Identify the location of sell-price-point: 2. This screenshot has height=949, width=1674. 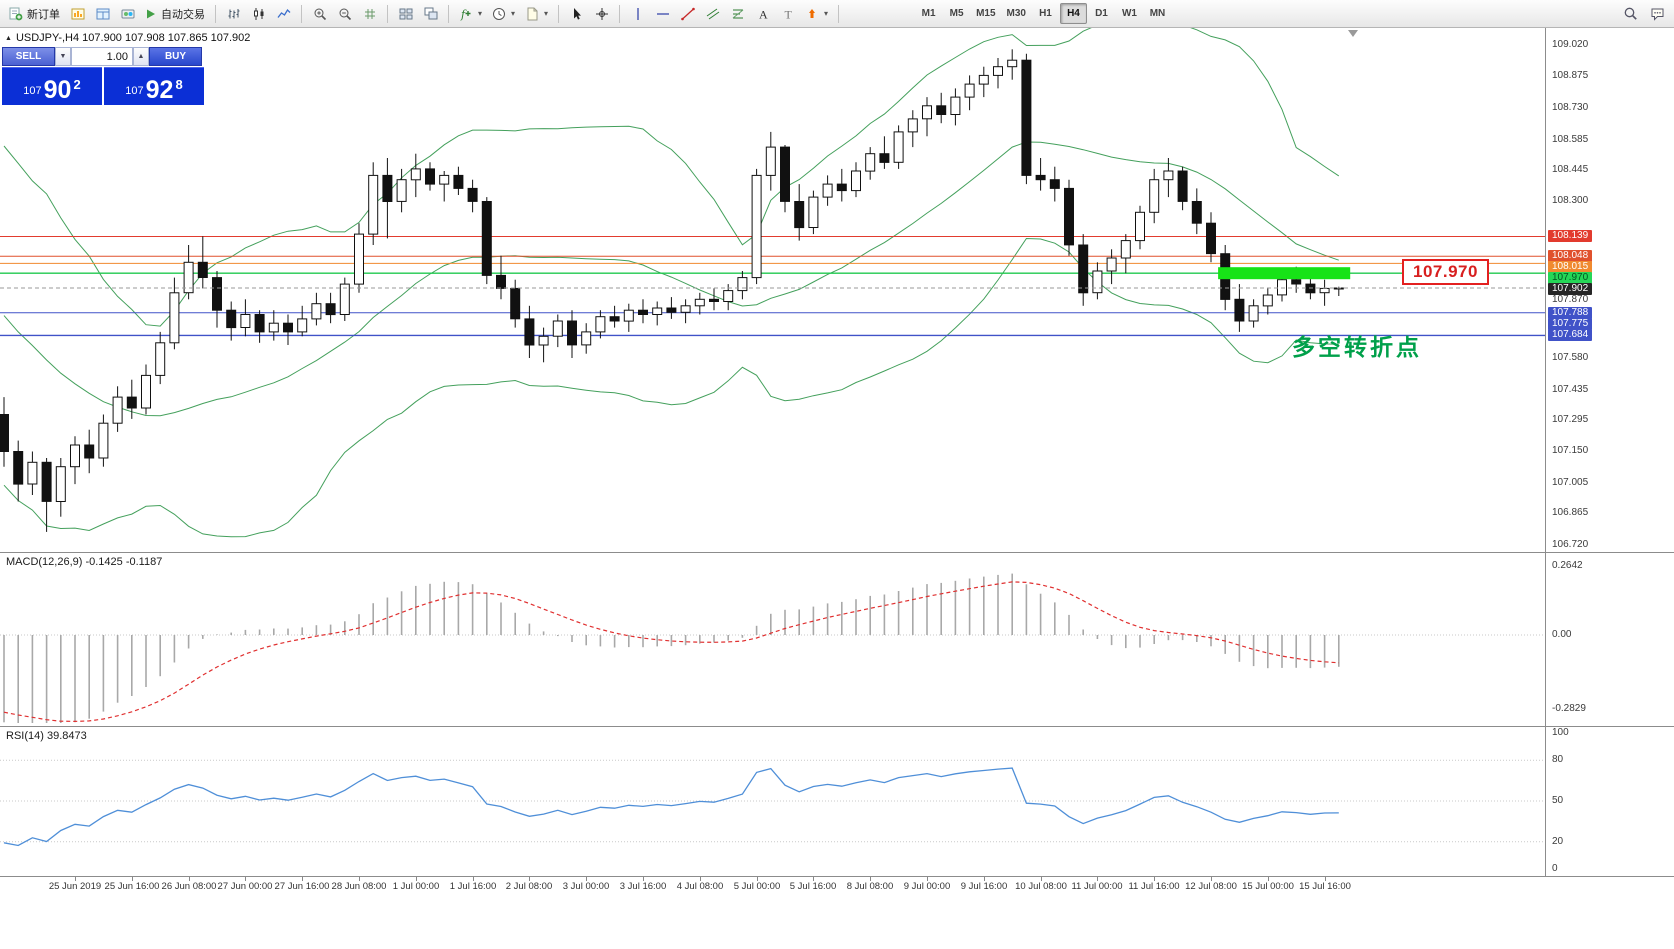
(77, 84).